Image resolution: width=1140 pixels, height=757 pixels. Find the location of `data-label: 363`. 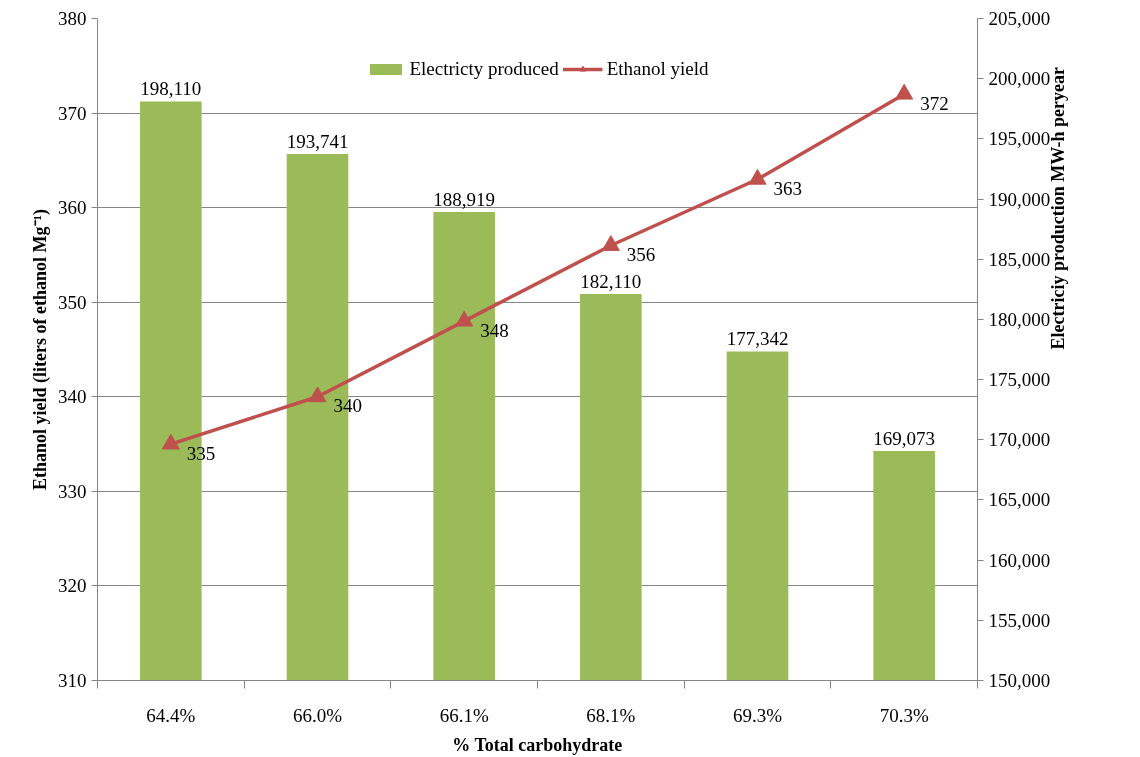

data-label: 363 is located at coordinates (787, 188).